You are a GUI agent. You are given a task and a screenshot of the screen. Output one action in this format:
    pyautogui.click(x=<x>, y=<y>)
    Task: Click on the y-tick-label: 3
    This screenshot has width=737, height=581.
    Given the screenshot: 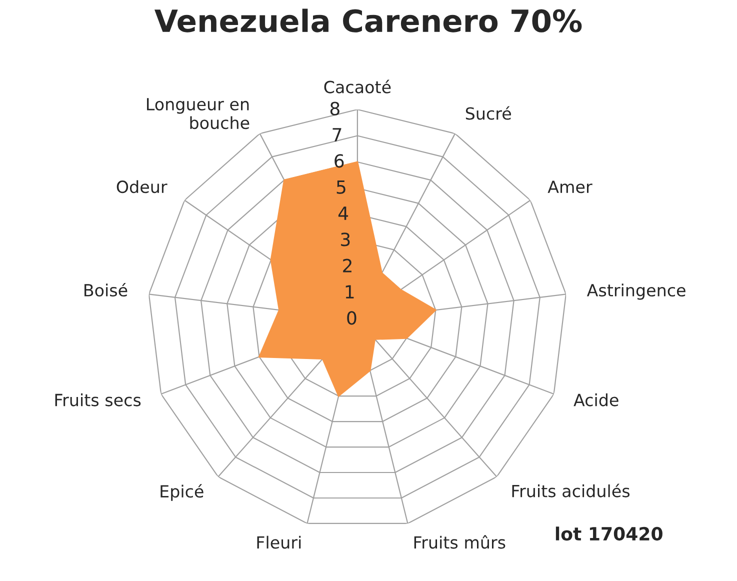 What is the action you would take?
    pyautogui.click(x=345, y=239)
    